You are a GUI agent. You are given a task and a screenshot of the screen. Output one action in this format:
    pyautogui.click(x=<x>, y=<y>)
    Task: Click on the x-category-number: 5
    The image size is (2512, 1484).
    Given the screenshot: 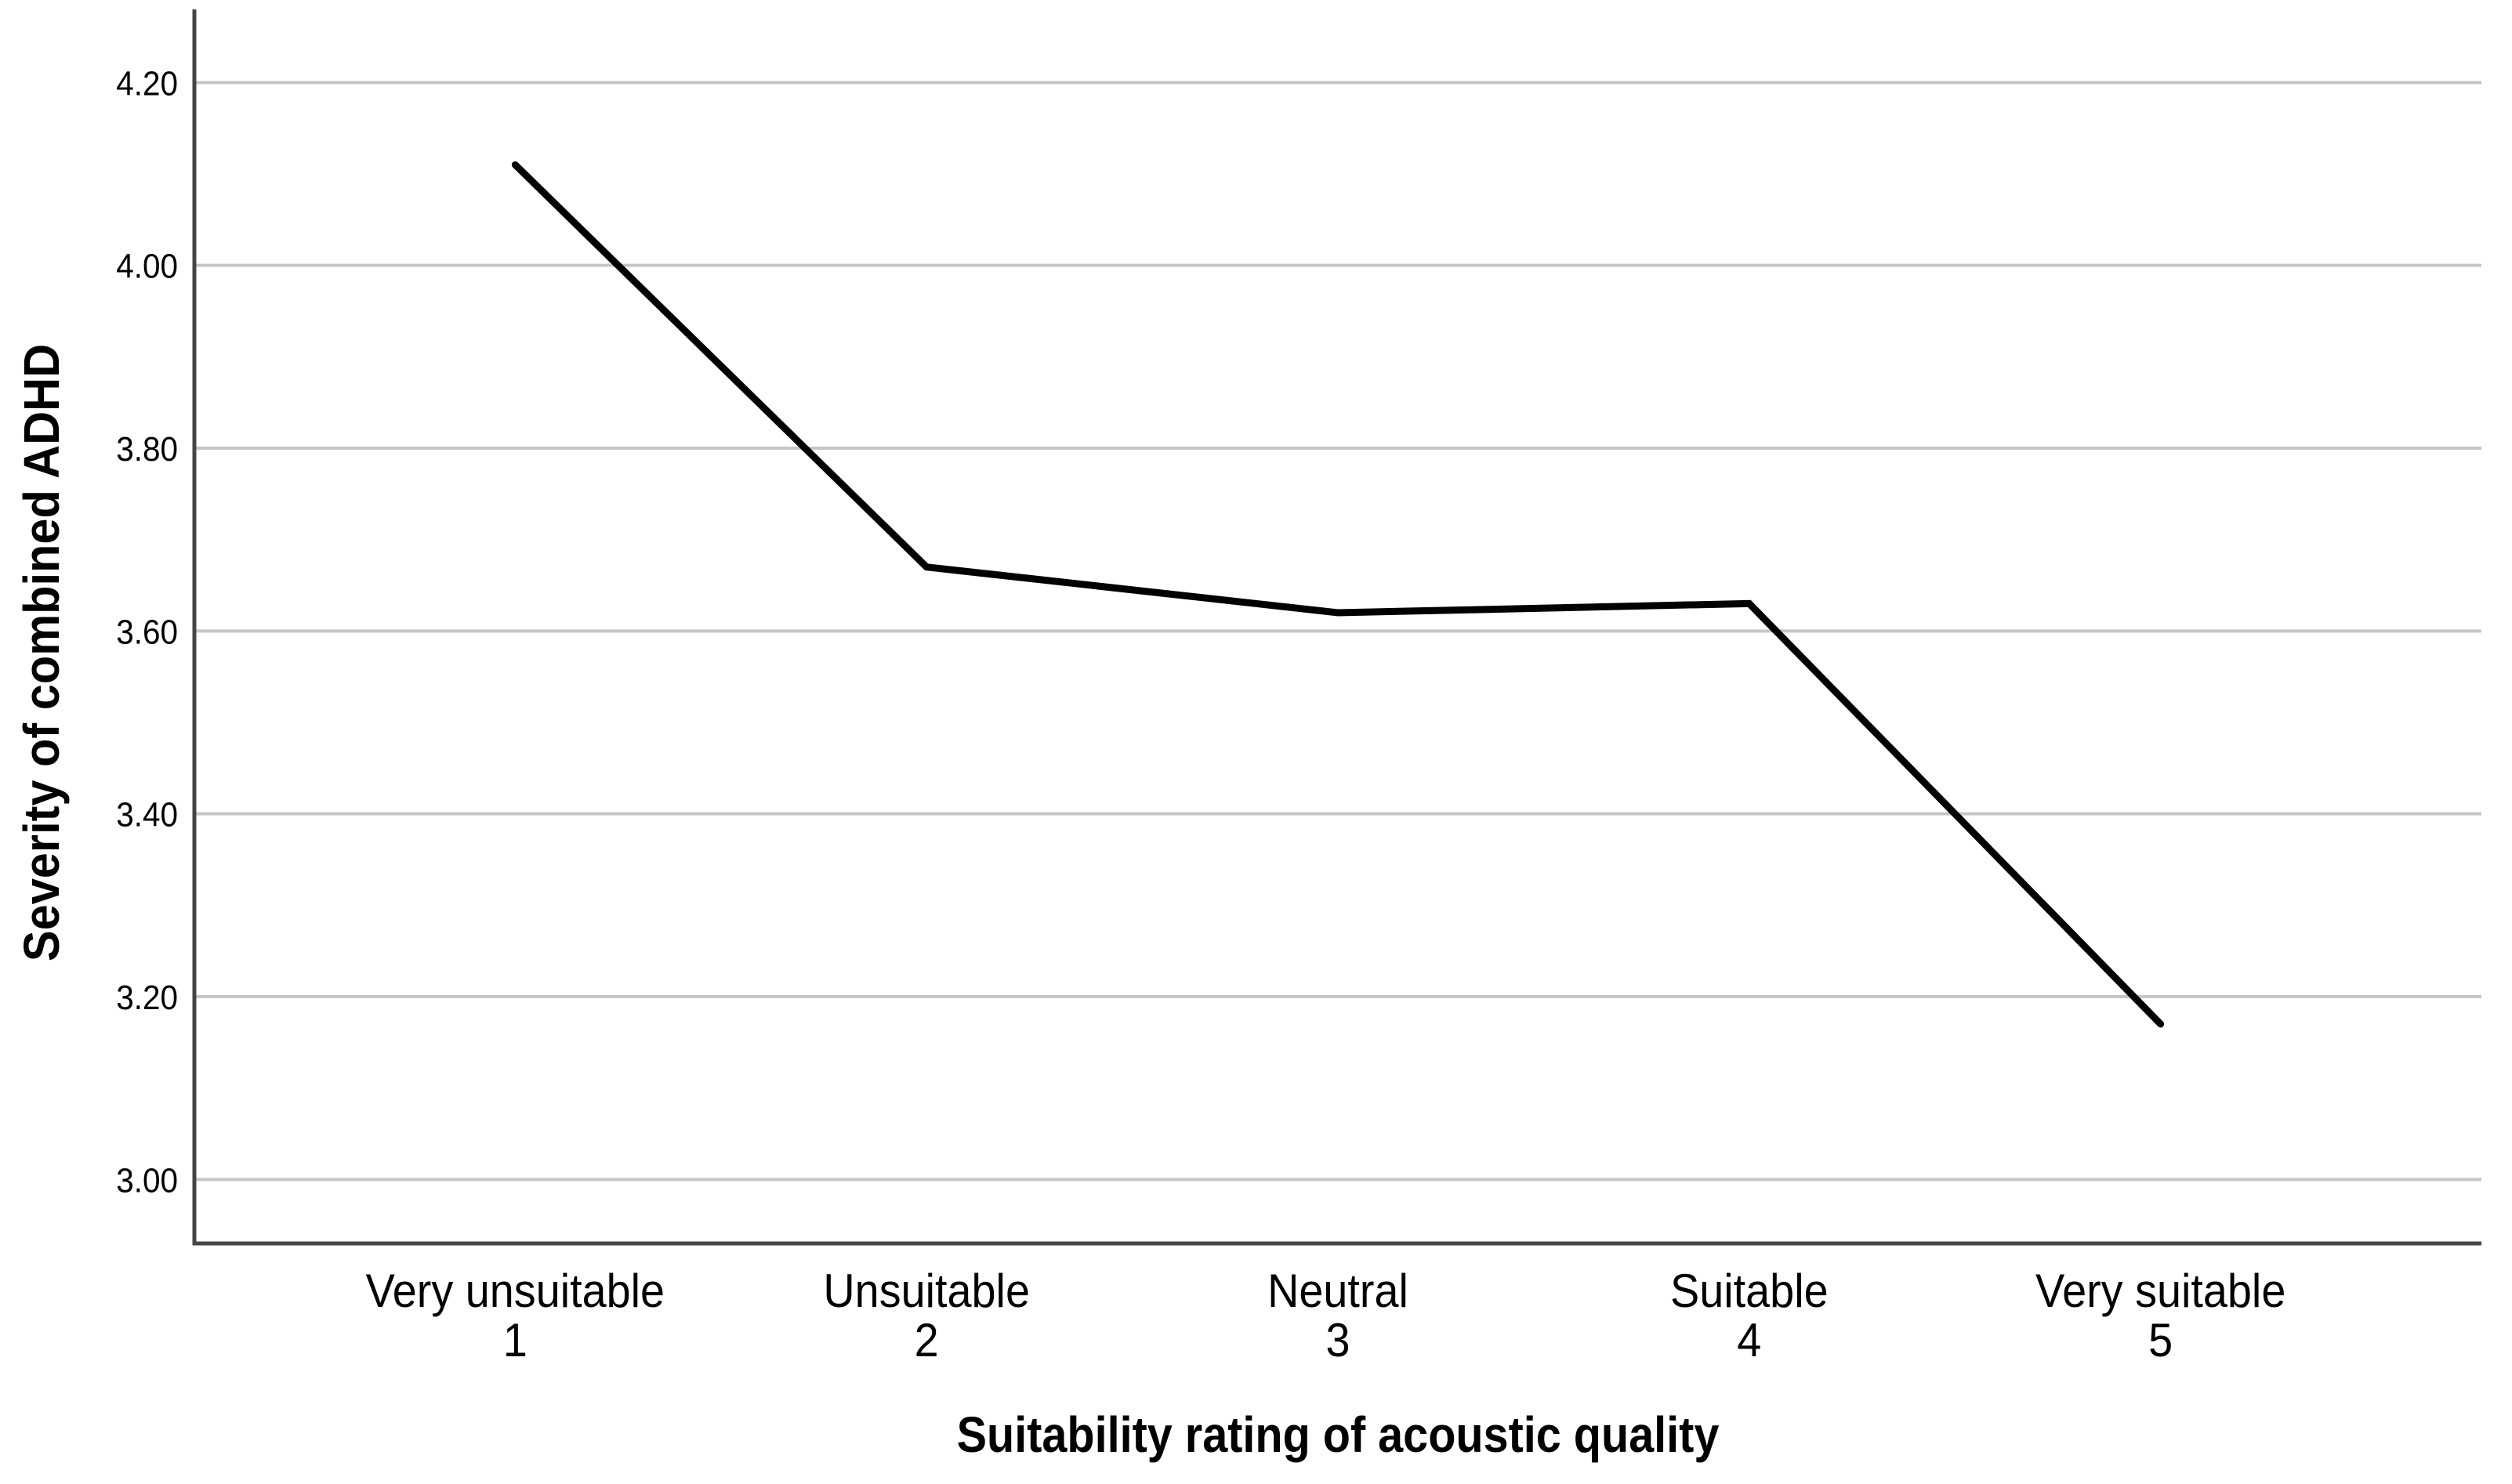 What is the action you would take?
    pyautogui.click(x=2160, y=1340)
    